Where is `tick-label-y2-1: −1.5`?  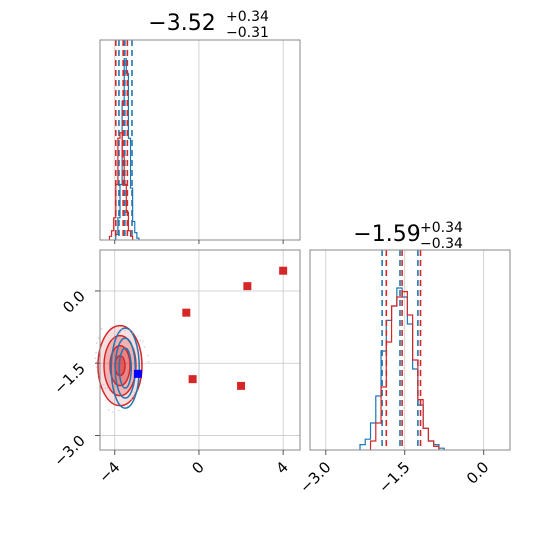 tick-label-y2-1: −1.5 is located at coordinates (69, 378).